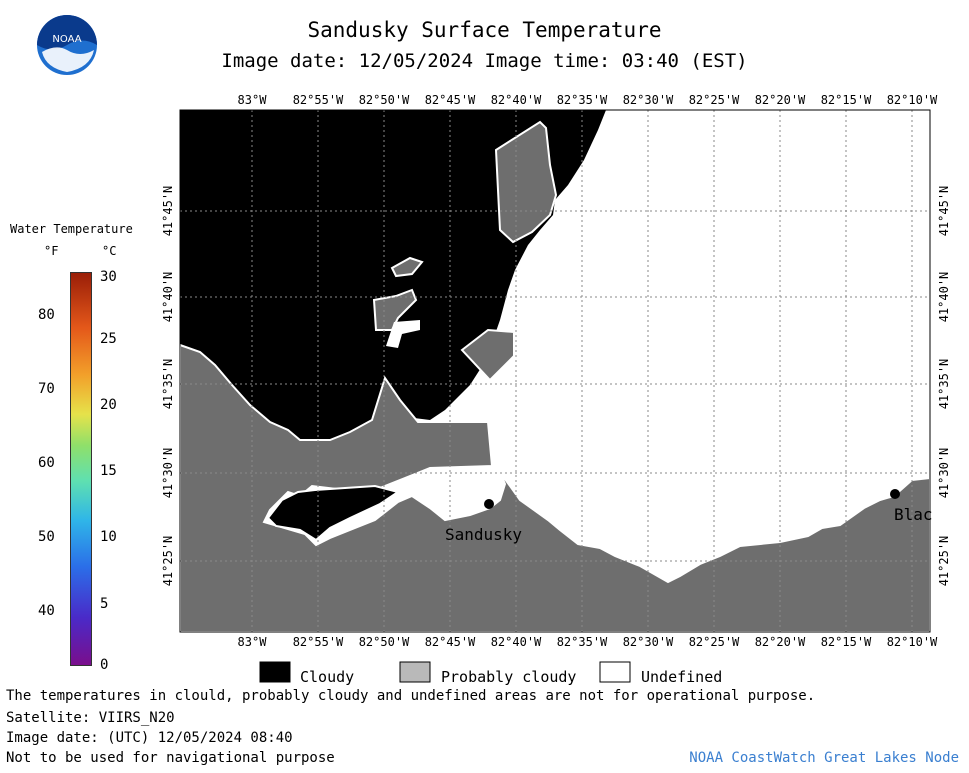 This screenshot has width=969, height=773. Describe the element at coordinates (895, 494) in the screenshot. I see `blac-marker` at that location.